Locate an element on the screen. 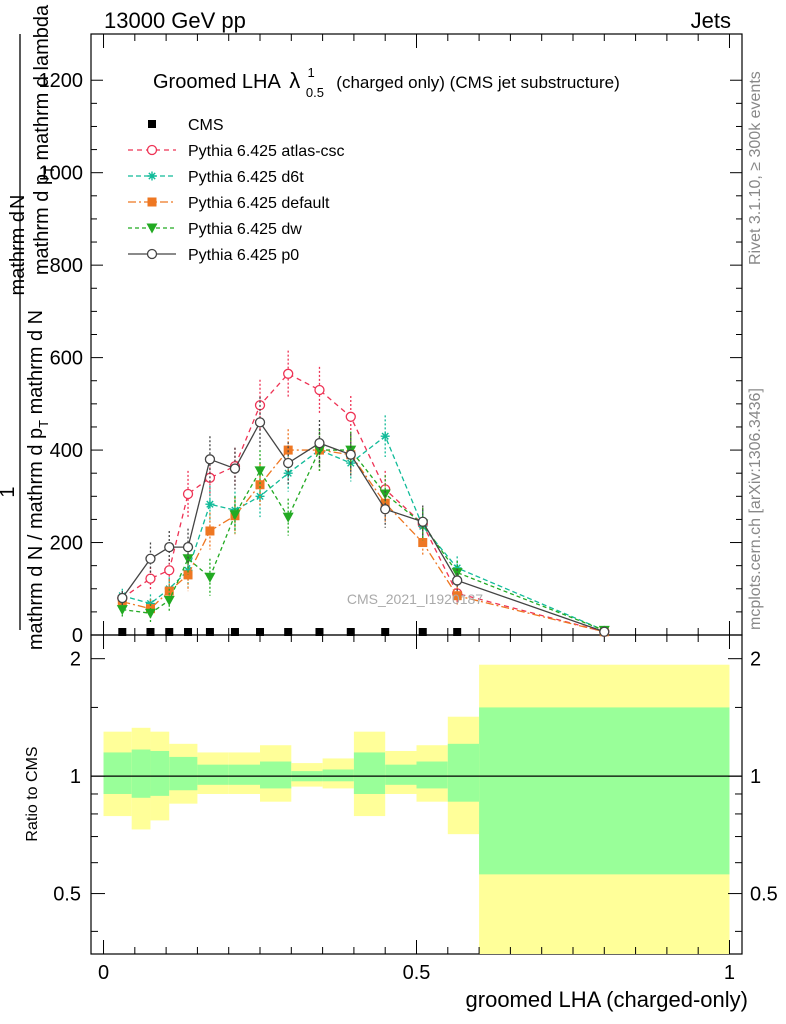 This screenshot has height=1024, width=786. ratio-ytick-label-right-1: 1 is located at coordinates (755, 777).